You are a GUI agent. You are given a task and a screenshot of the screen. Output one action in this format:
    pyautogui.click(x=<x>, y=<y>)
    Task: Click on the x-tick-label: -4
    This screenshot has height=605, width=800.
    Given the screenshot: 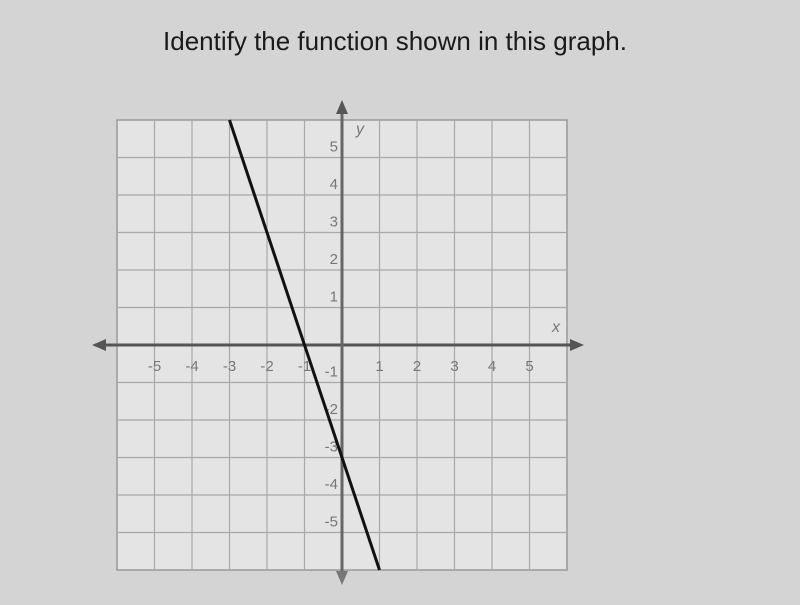 What is the action you would take?
    pyautogui.click(x=191, y=366)
    